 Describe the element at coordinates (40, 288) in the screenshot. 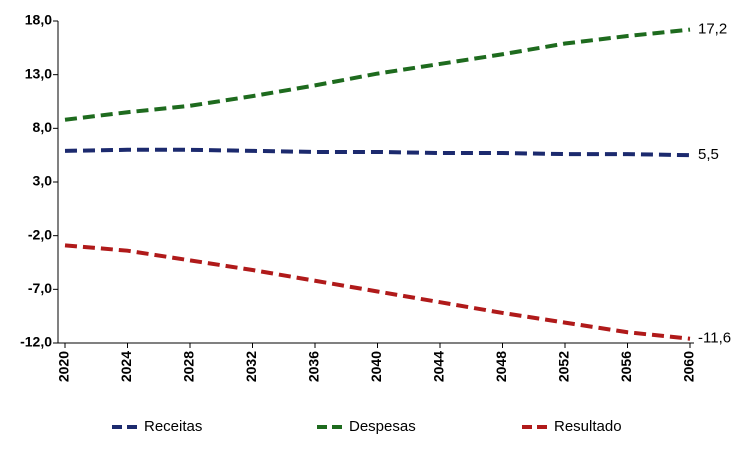

I see `y-tick-label: -7,0` at that location.